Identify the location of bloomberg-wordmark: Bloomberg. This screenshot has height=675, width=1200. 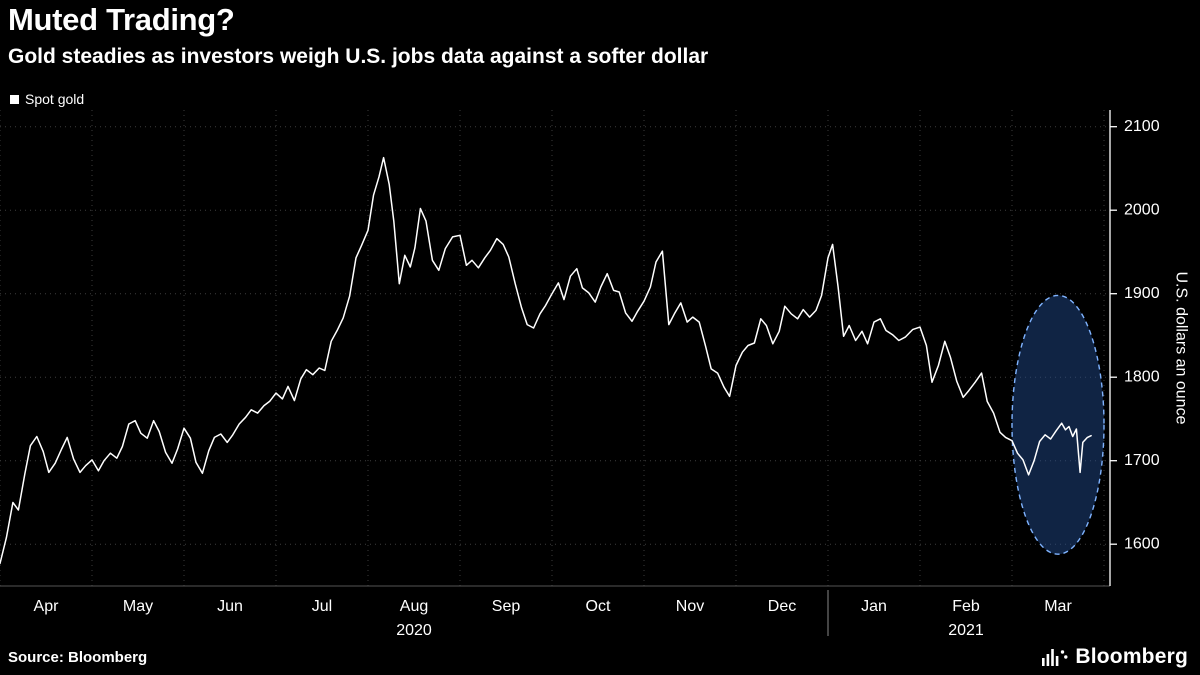
(1131, 656).